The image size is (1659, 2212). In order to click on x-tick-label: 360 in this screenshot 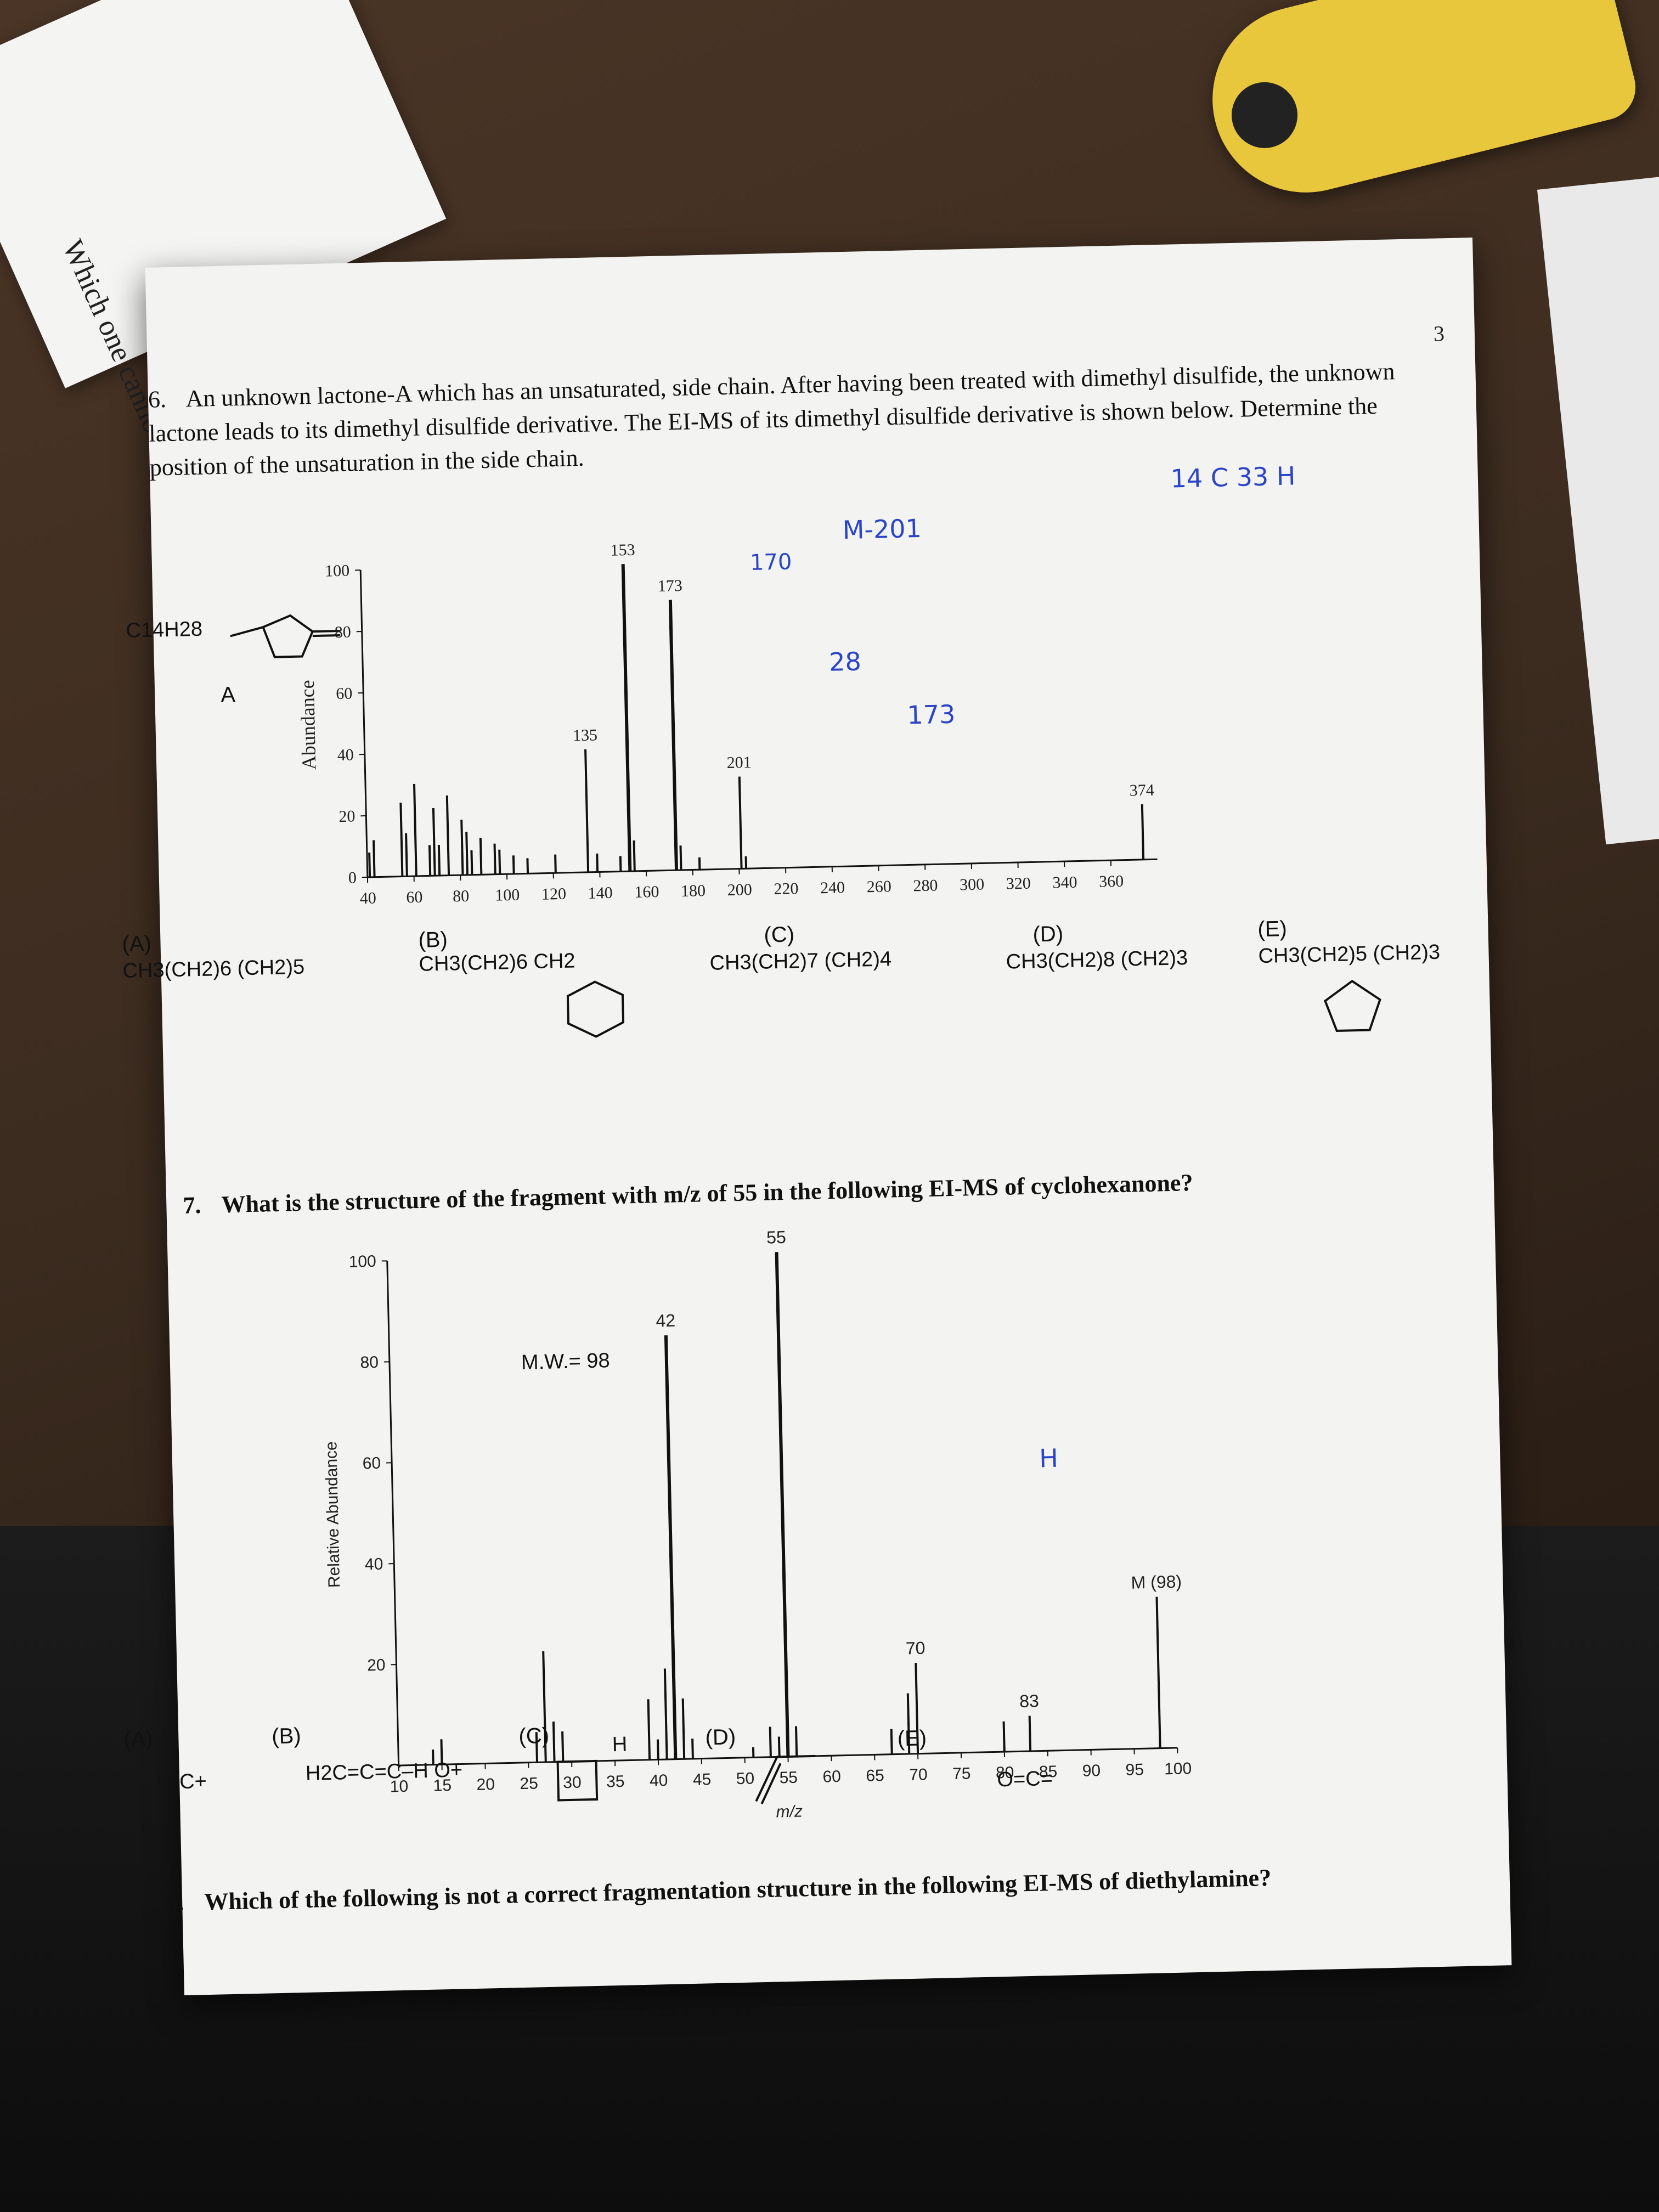, I will do `click(1111, 881)`.